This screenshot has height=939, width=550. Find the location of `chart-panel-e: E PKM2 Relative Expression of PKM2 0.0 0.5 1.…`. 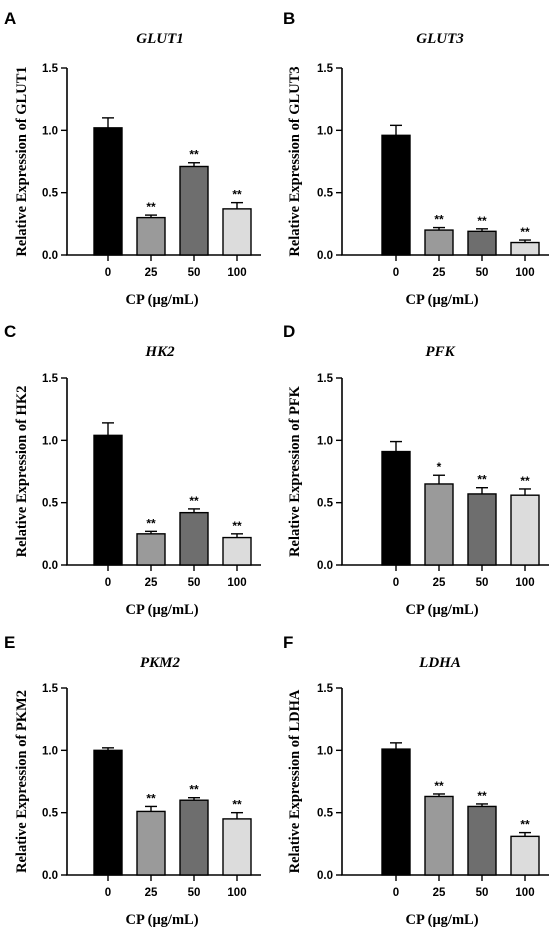

chart-panel-e: E PKM2 Relative Expression of PKM2 0.0 0.5 1.… is located at coordinates (132, 780).